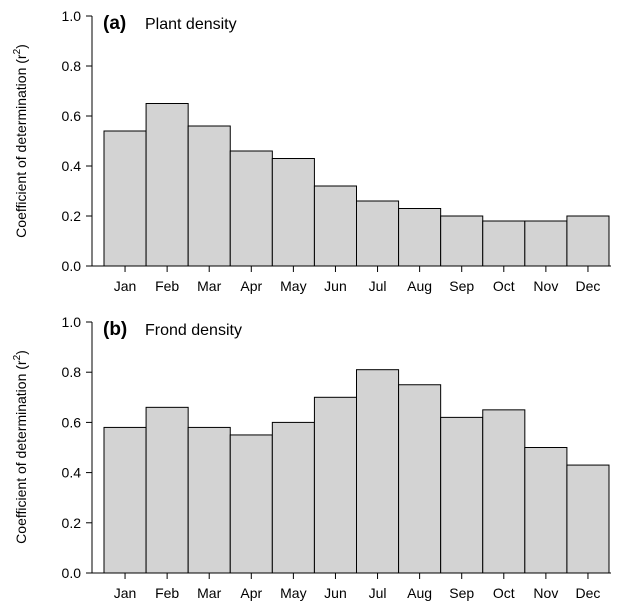  Describe the element at coordinates (77, 447) in the screenshot. I see `panel-b-y-ticks: 0.0 0.2 0.4 0.6 0.8 1.0` at that location.